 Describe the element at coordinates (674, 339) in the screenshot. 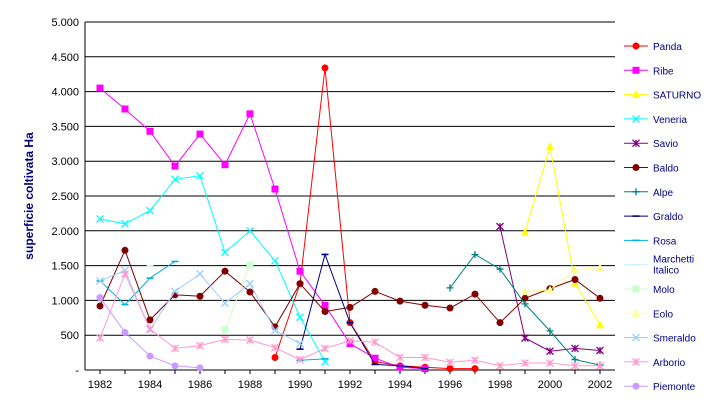

I see `legend-label: Smeraldo` at that location.